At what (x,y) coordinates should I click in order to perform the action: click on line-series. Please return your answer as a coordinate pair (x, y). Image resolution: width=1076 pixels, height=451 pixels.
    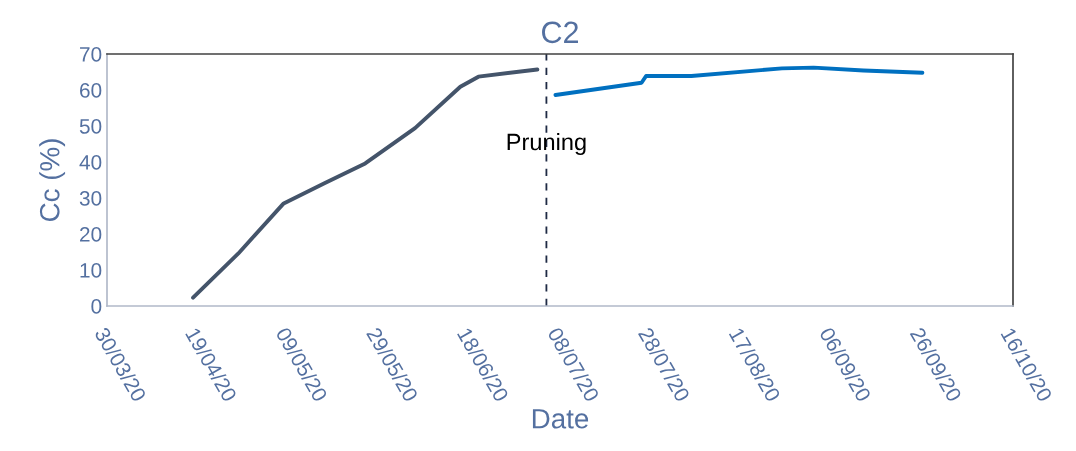
    Looking at the image, I should click on (739, 81).